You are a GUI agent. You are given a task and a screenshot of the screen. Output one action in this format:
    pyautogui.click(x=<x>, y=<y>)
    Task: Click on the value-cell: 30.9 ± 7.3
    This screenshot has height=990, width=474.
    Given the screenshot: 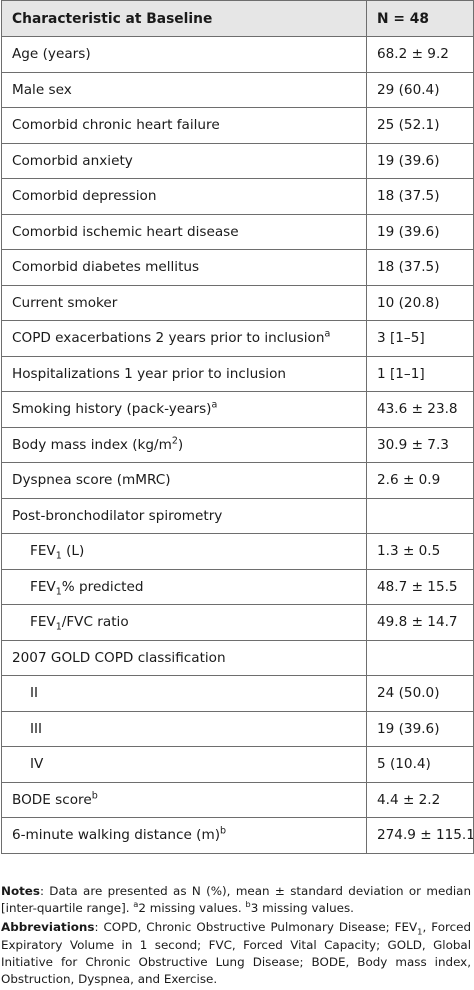 What is the action you would take?
    pyautogui.click(x=420, y=444)
    